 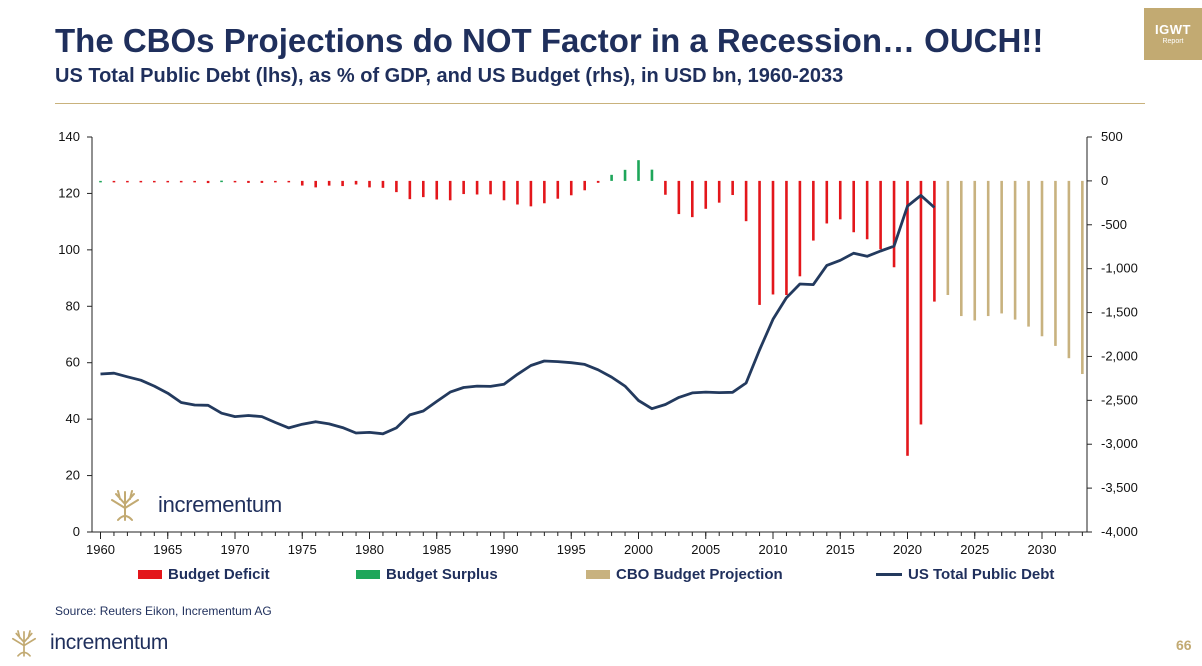 What do you see at coordinates (705, 549) in the screenshot?
I see `x-tick-label: 2005` at bounding box center [705, 549].